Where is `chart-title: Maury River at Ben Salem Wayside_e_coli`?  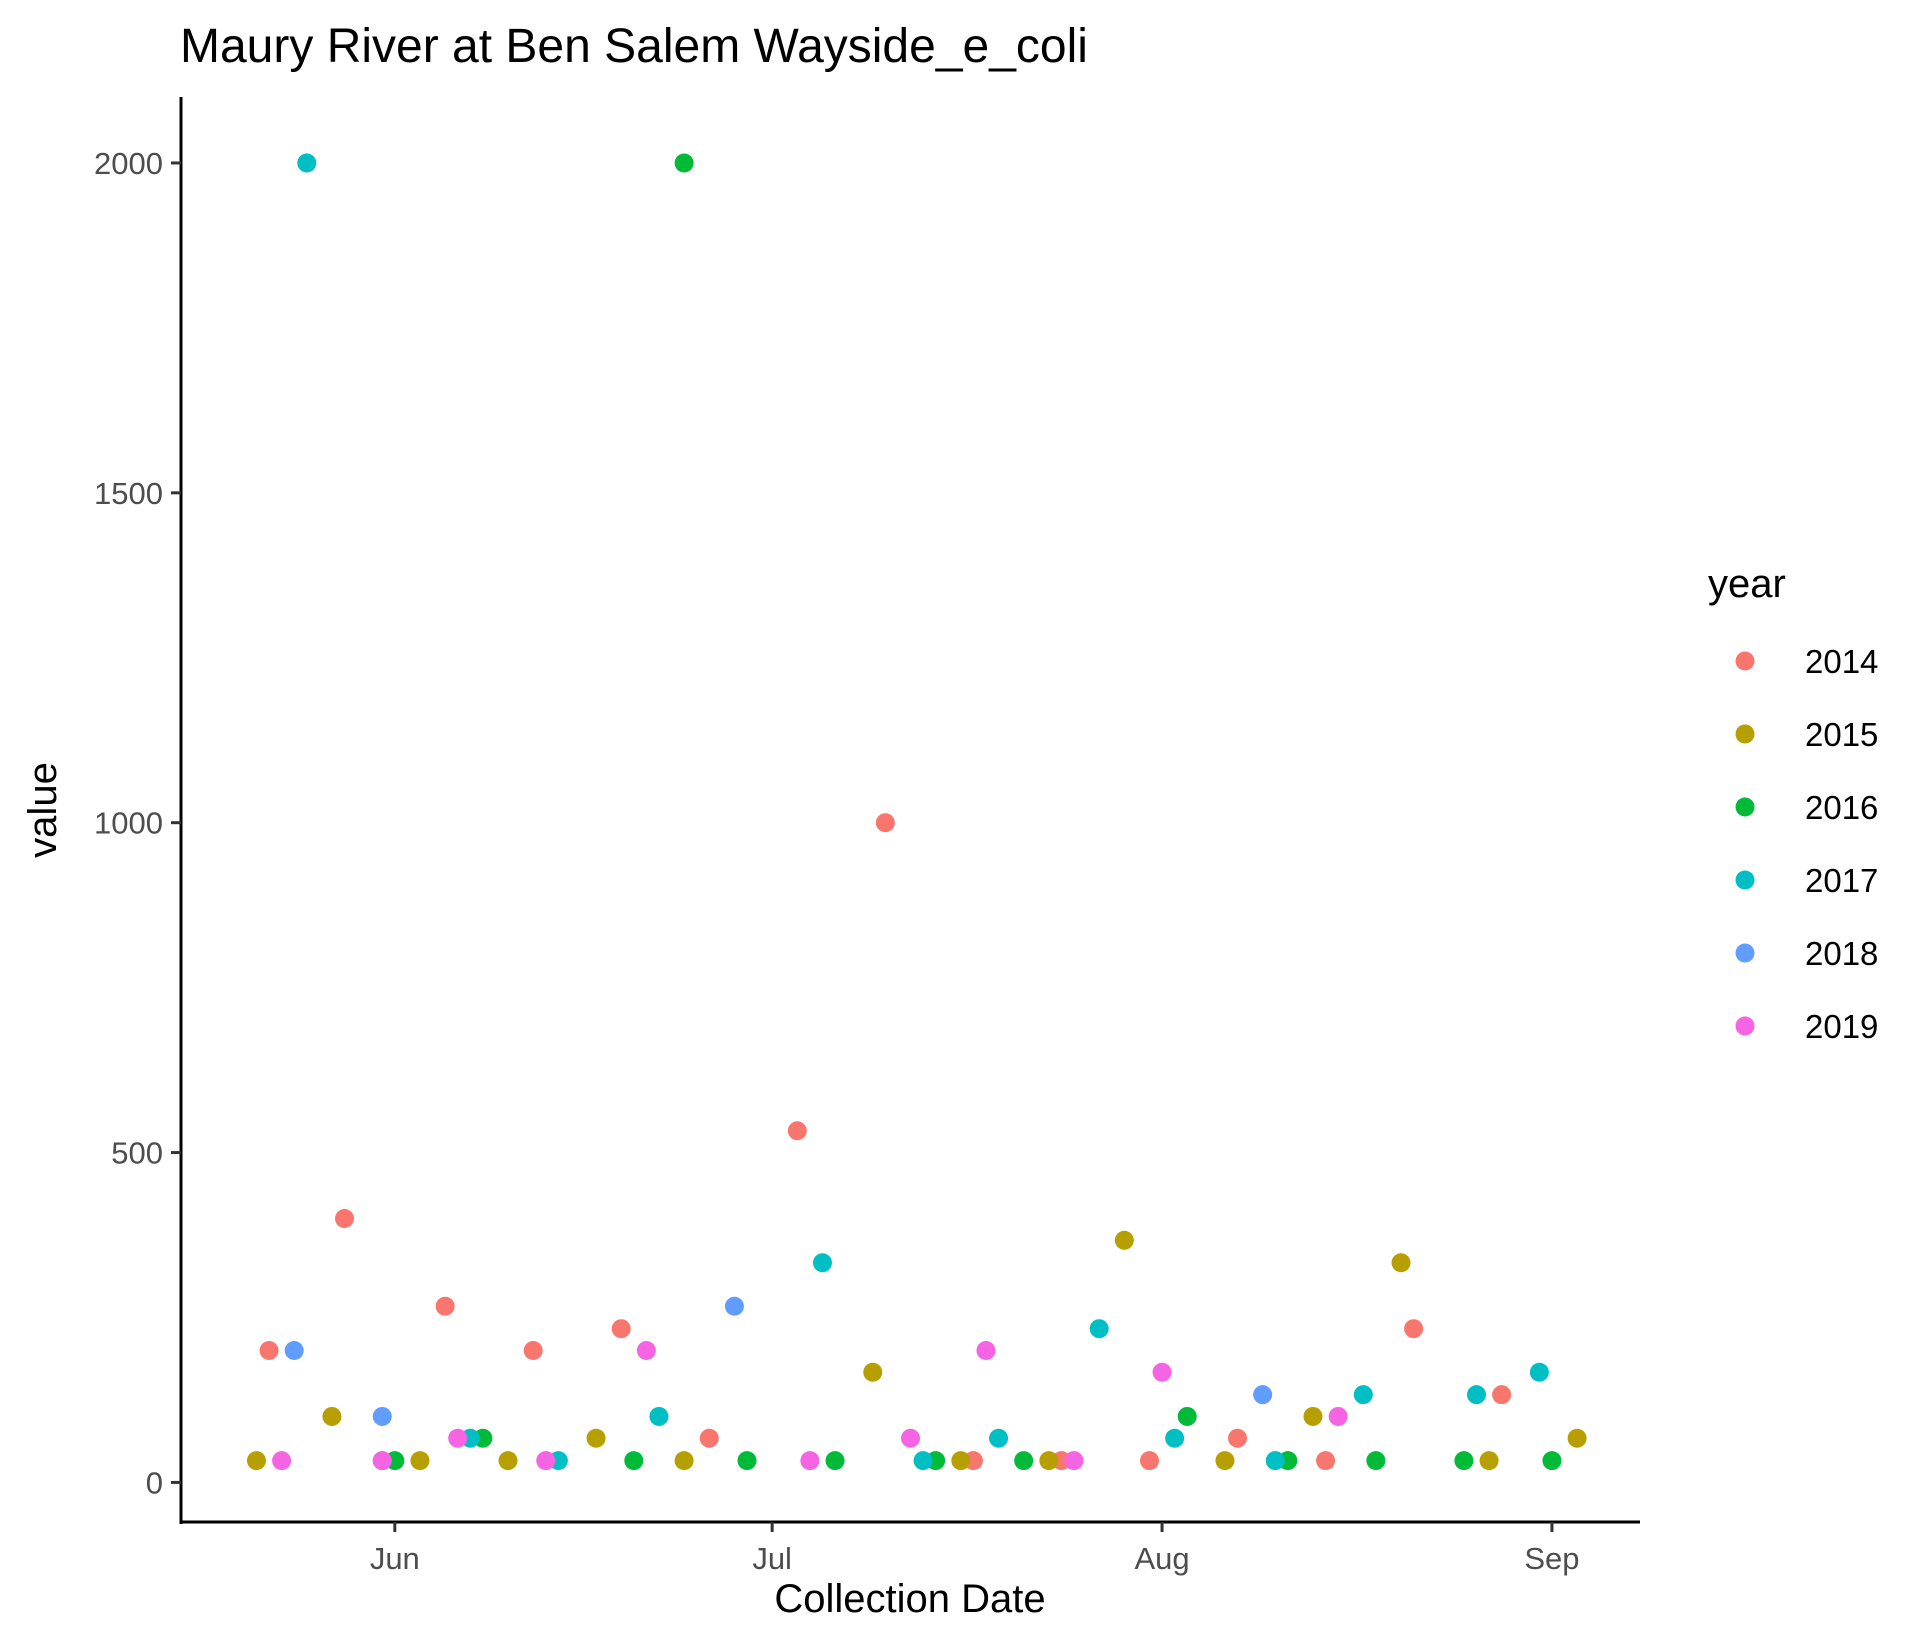
chart-title: Maury River at Ben Salem Wayside_e_coli is located at coordinates (634, 46).